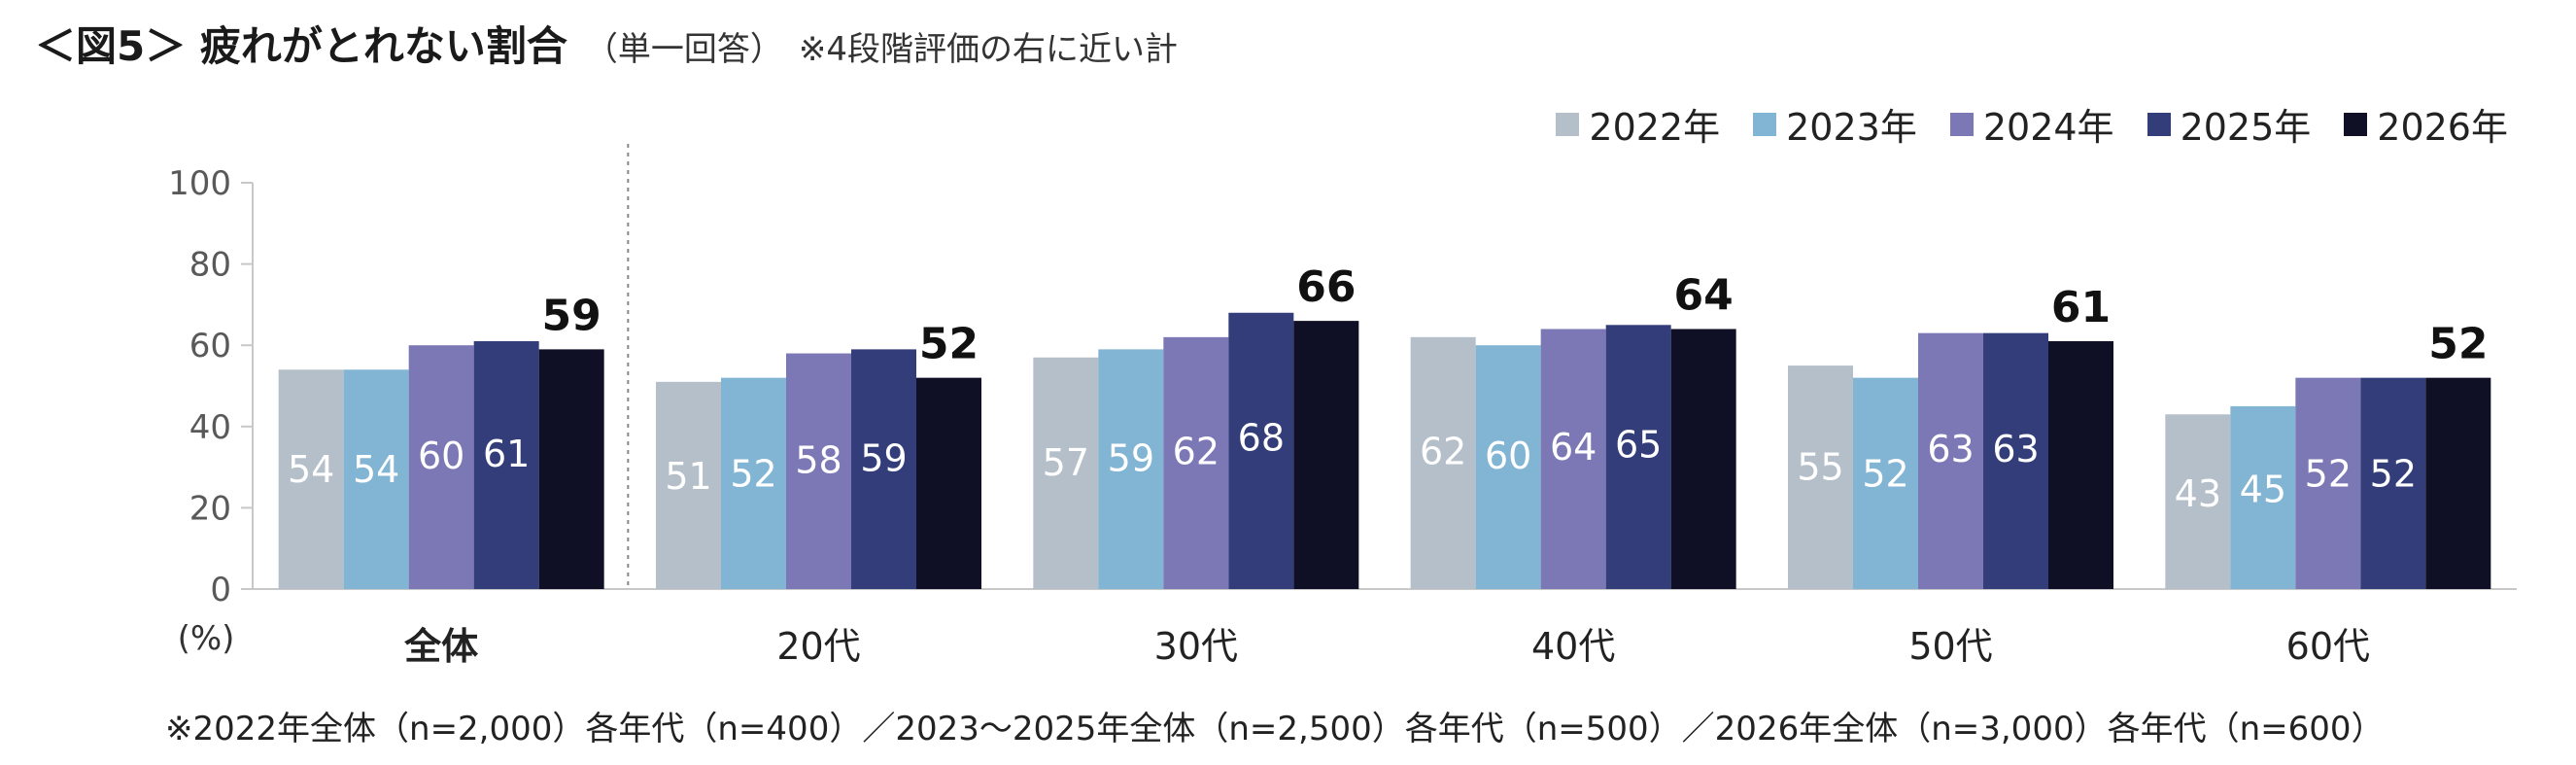 The height and width of the screenshot is (765, 2576). Describe the element at coordinates (818, 646) in the screenshot. I see `x-tick-label: 20代` at that location.